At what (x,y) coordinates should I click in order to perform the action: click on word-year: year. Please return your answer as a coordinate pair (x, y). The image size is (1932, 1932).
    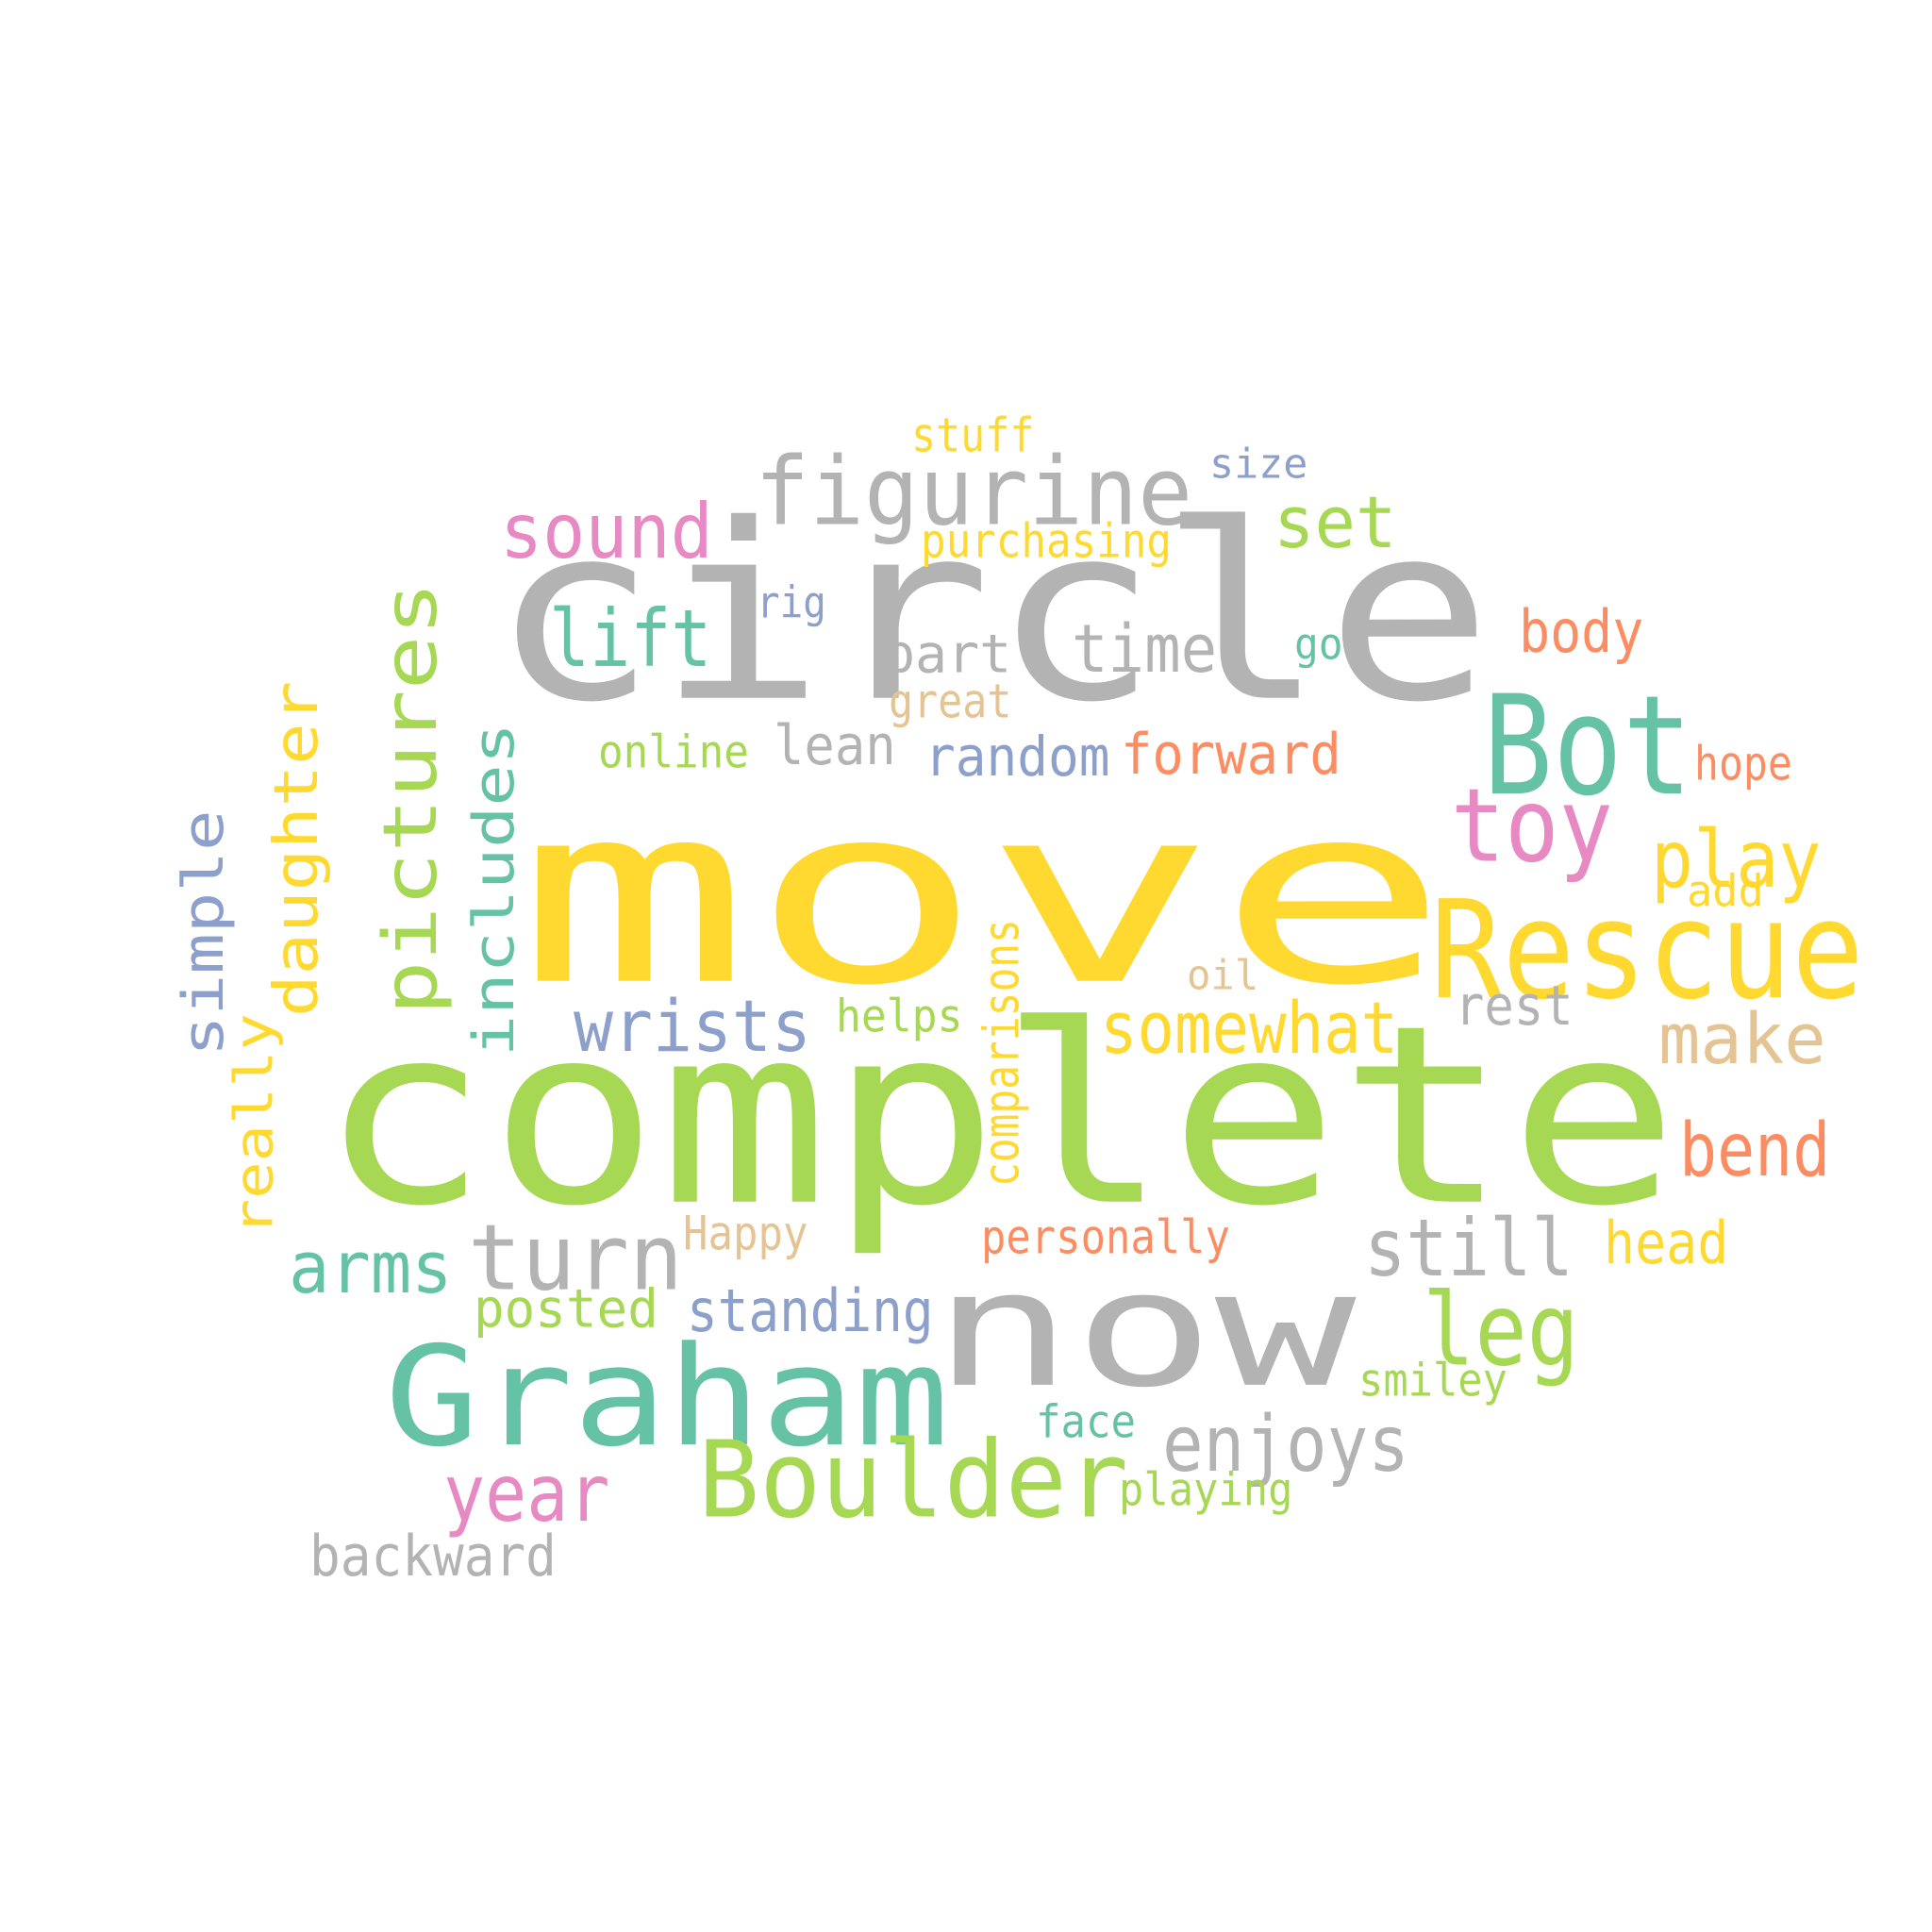
    Looking at the image, I should click on (526, 1495).